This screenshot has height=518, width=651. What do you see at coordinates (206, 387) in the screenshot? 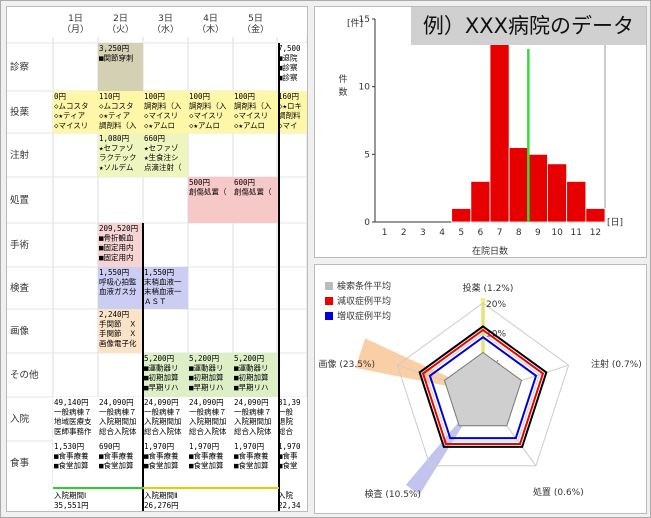
I see `cell-line: ■早期リハ` at bounding box center [206, 387].